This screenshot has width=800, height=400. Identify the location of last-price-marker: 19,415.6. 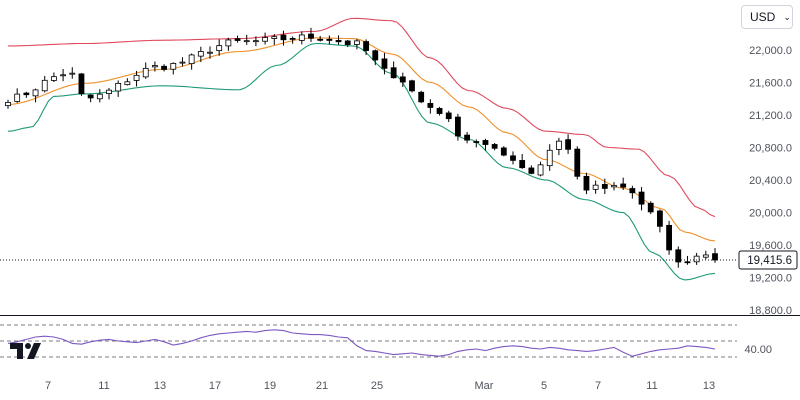
(399, 260).